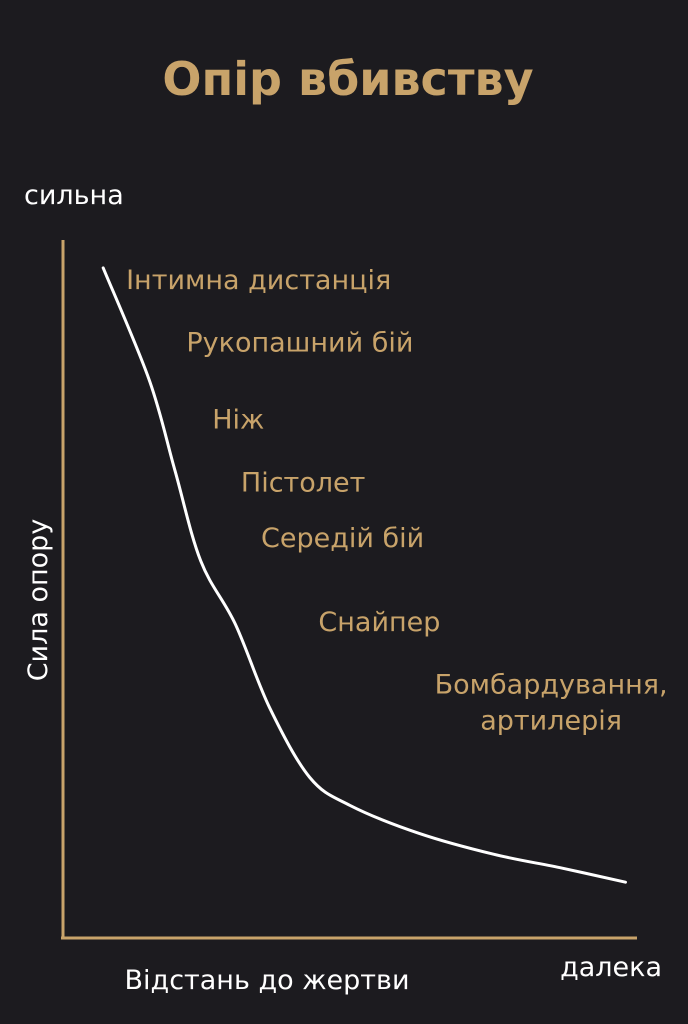  What do you see at coordinates (342, 538) in the screenshot?
I see `curve-annotation-4: Середій бій` at bounding box center [342, 538].